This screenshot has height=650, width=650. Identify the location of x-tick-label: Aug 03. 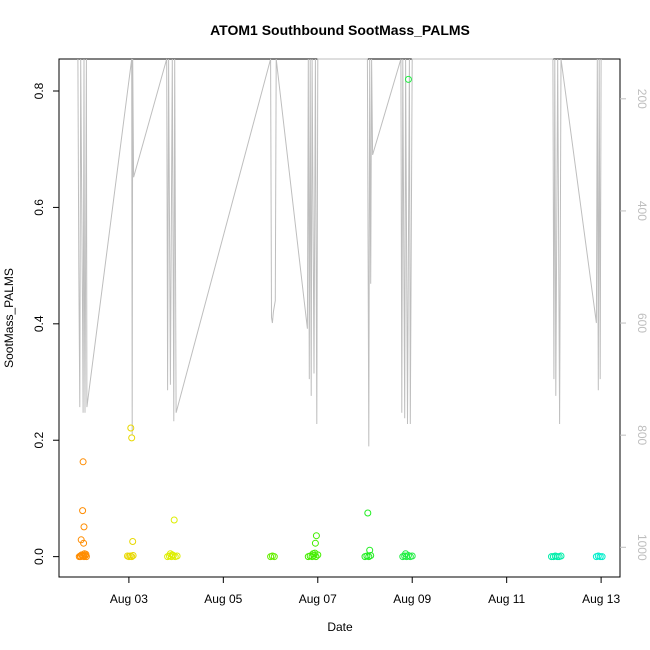
(129, 599).